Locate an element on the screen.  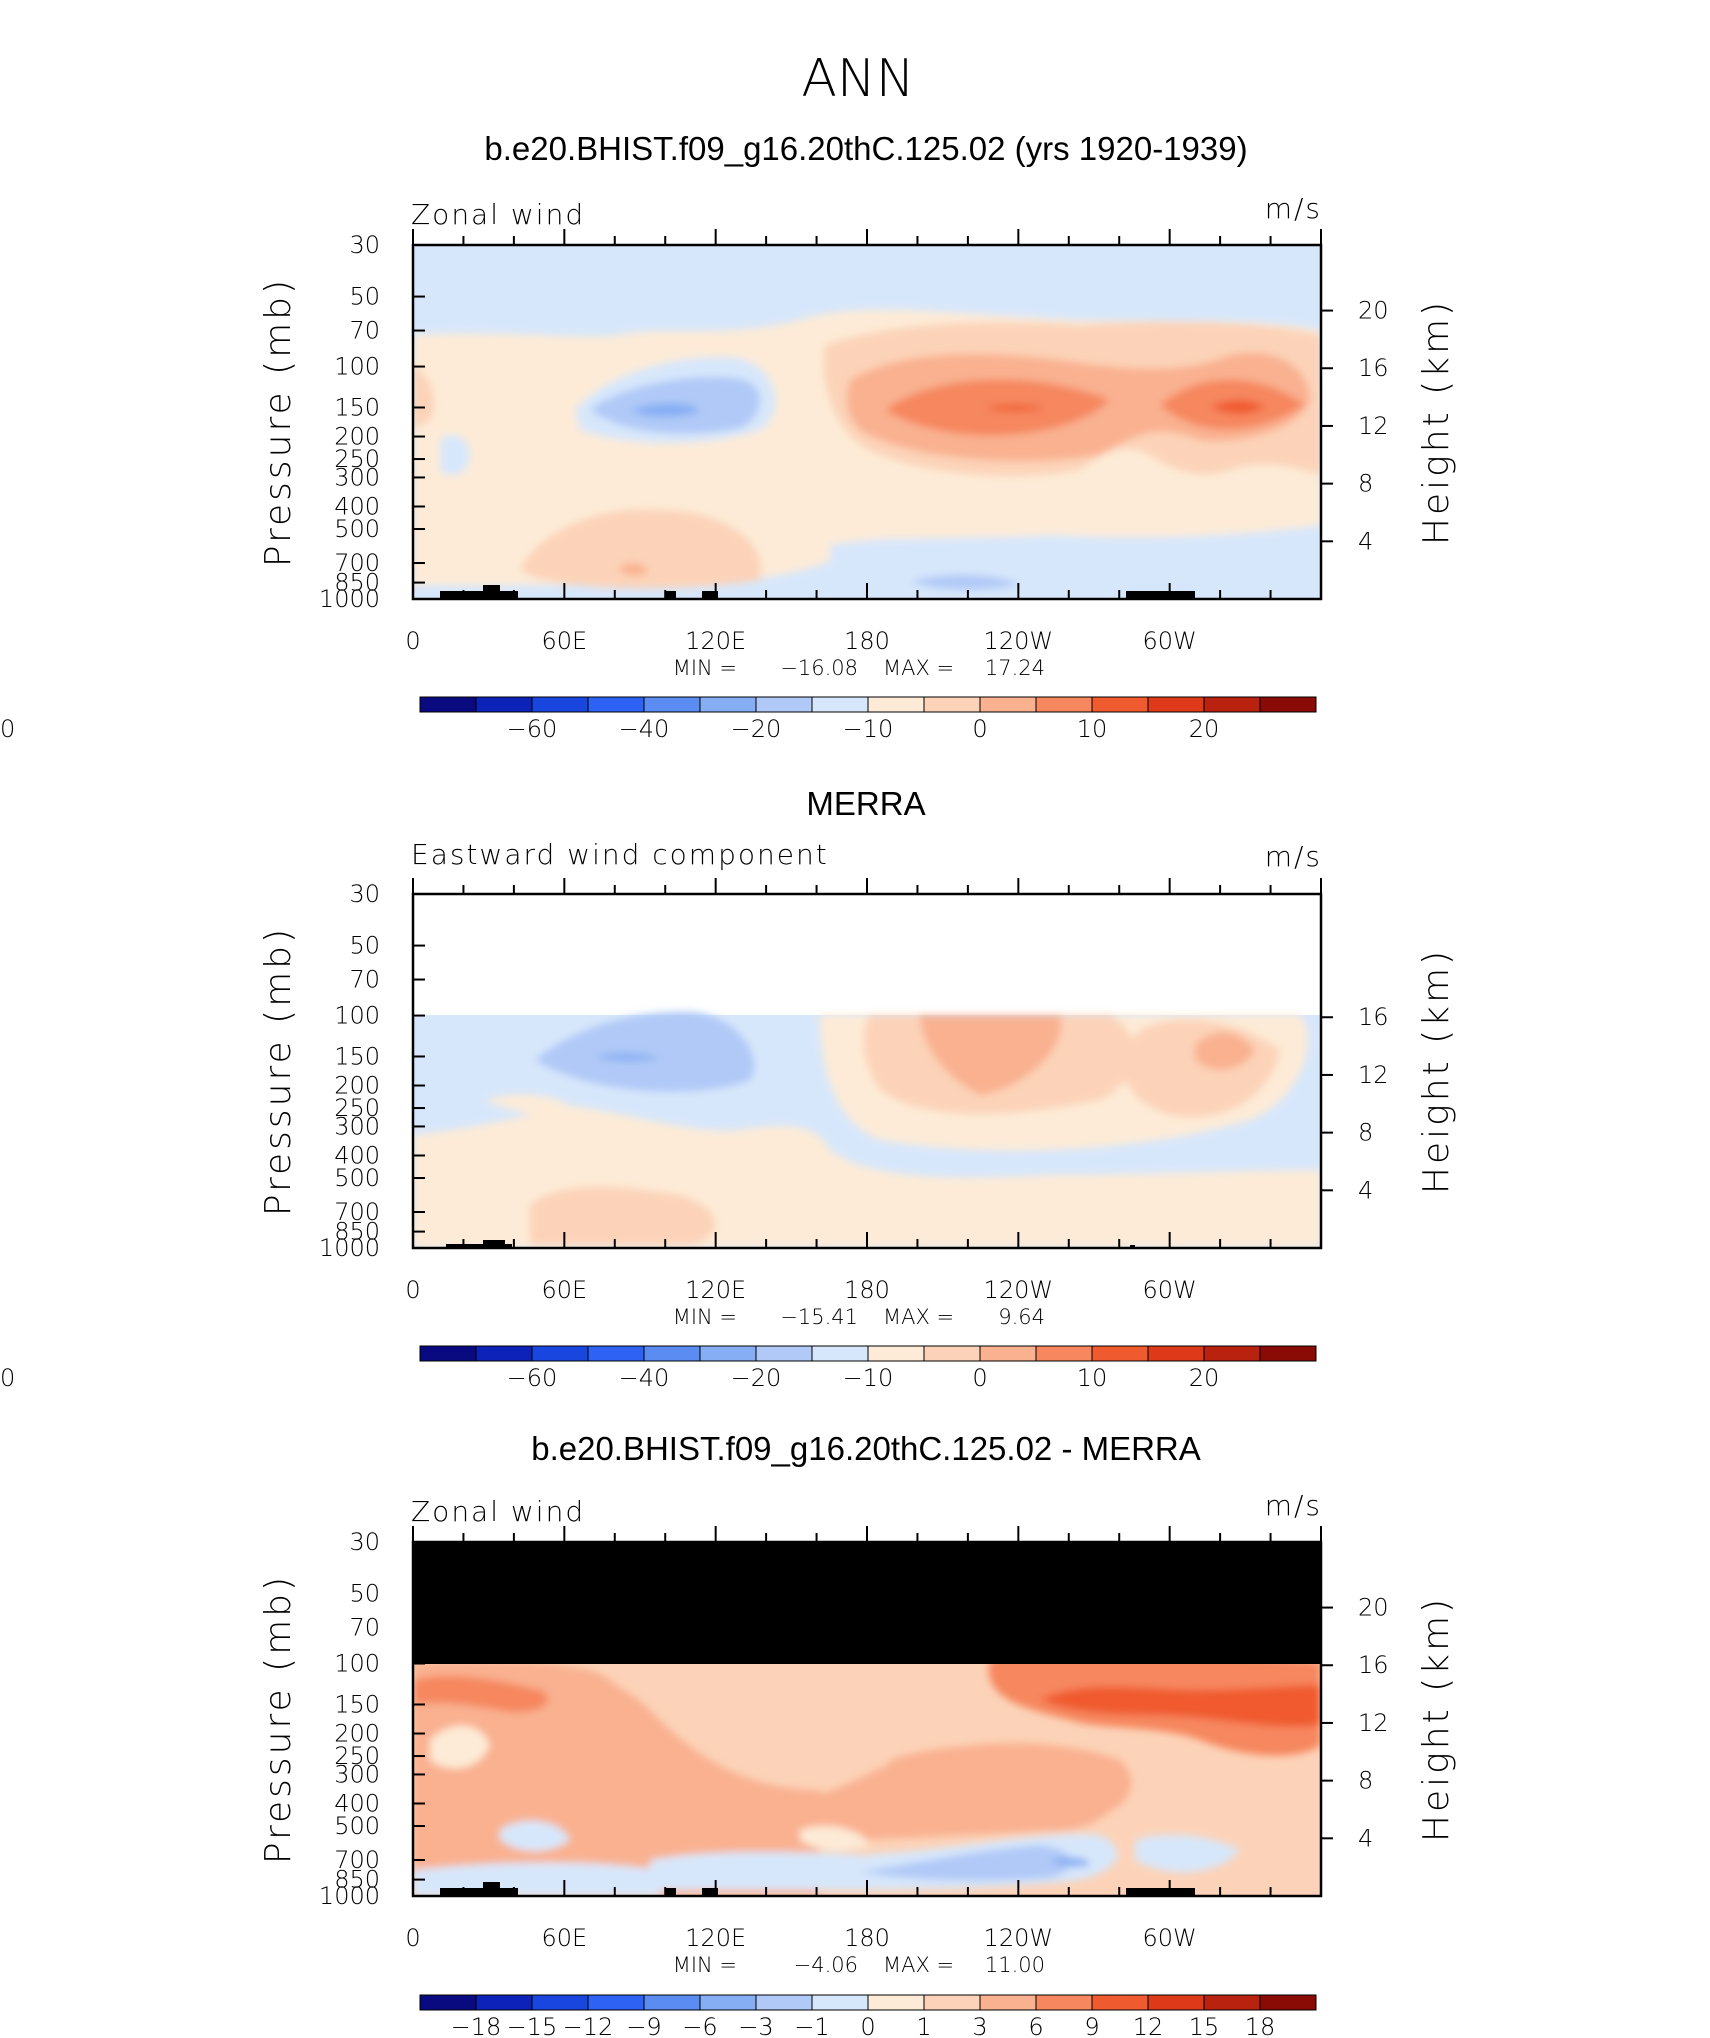
pressure-tick-label: 500 is located at coordinates (357, 529).